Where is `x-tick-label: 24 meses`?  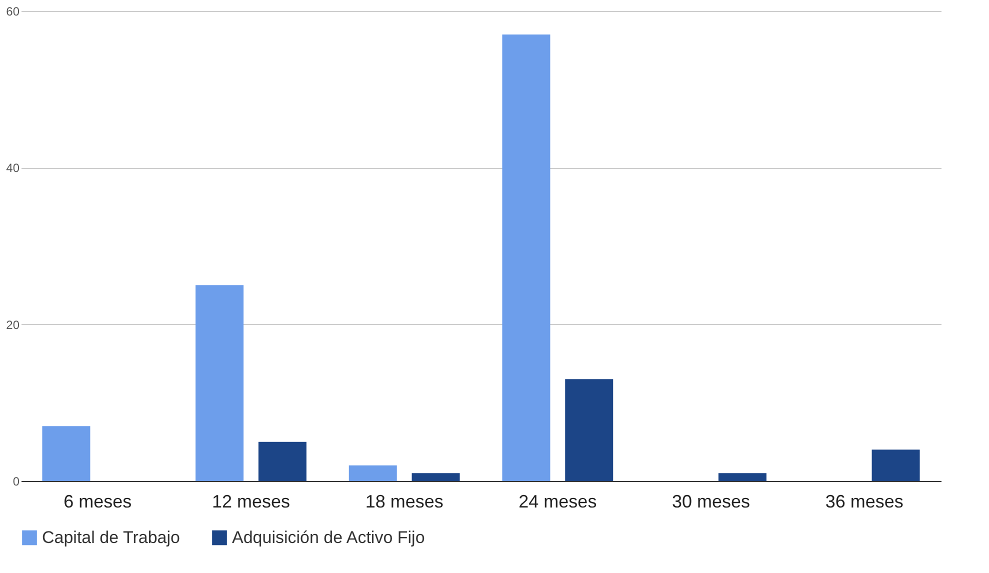 x-tick-label: 24 meses is located at coordinates (557, 502).